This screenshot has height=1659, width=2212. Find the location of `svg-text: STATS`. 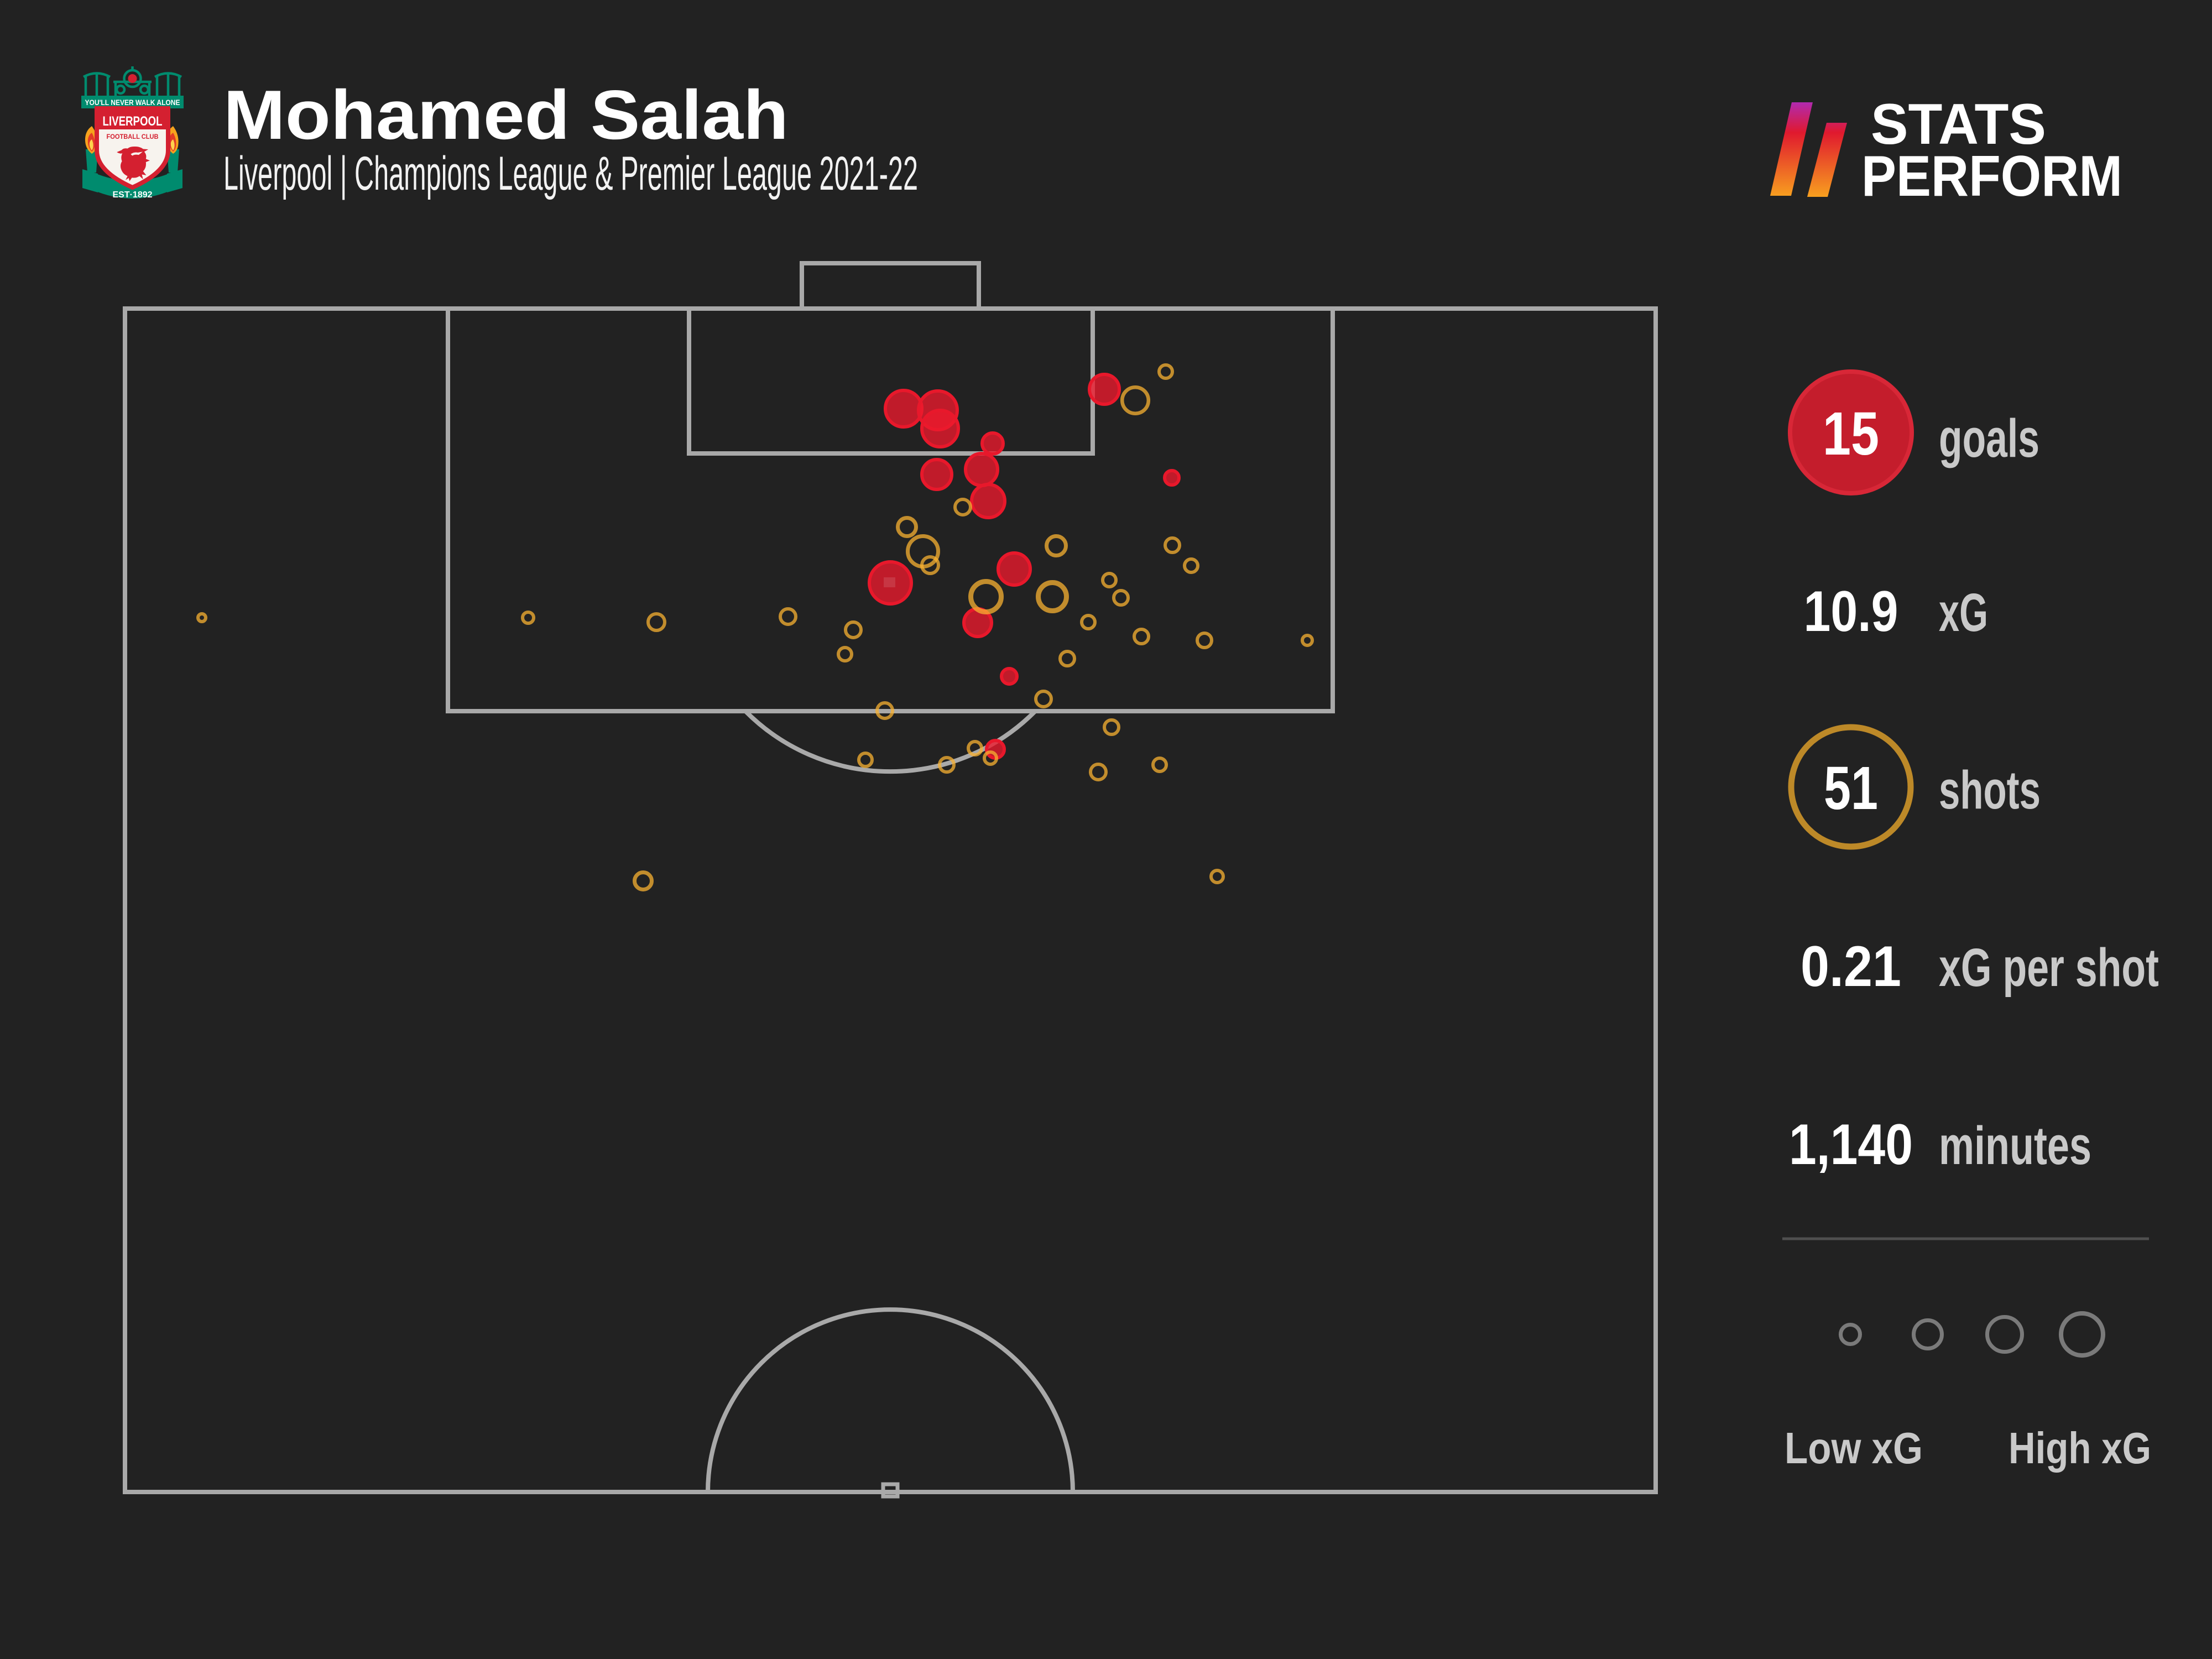

svg-text: STATS is located at coordinates (1959, 124).